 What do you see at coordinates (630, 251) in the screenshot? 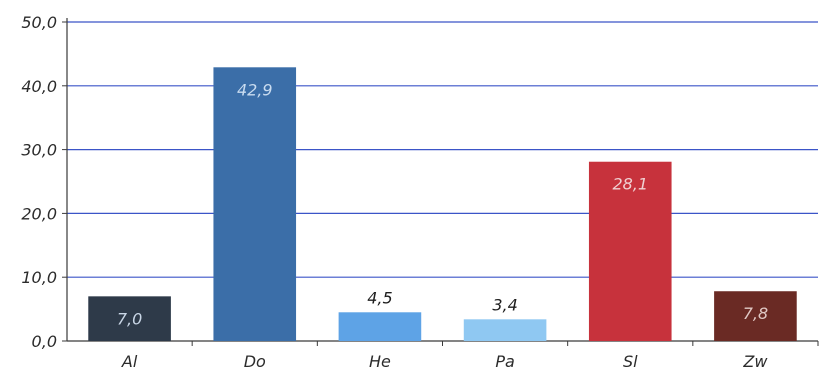
I see `bar-sl` at bounding box center [630, 251].